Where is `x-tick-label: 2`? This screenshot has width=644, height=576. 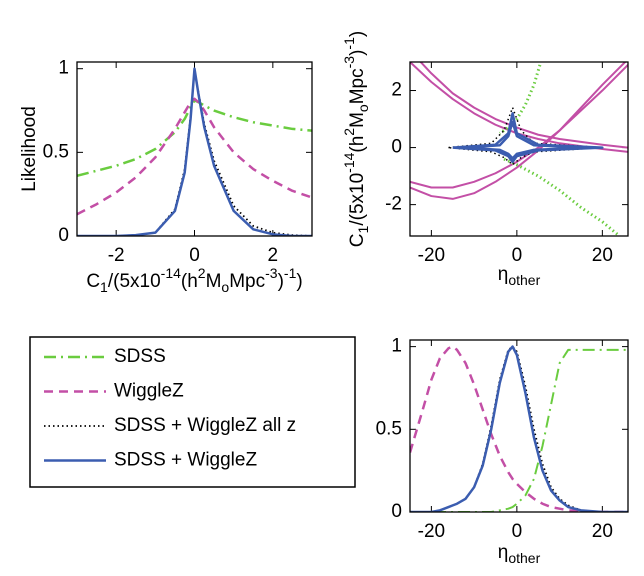
x-tick-label: 2 is located at coordinates (273, 255).